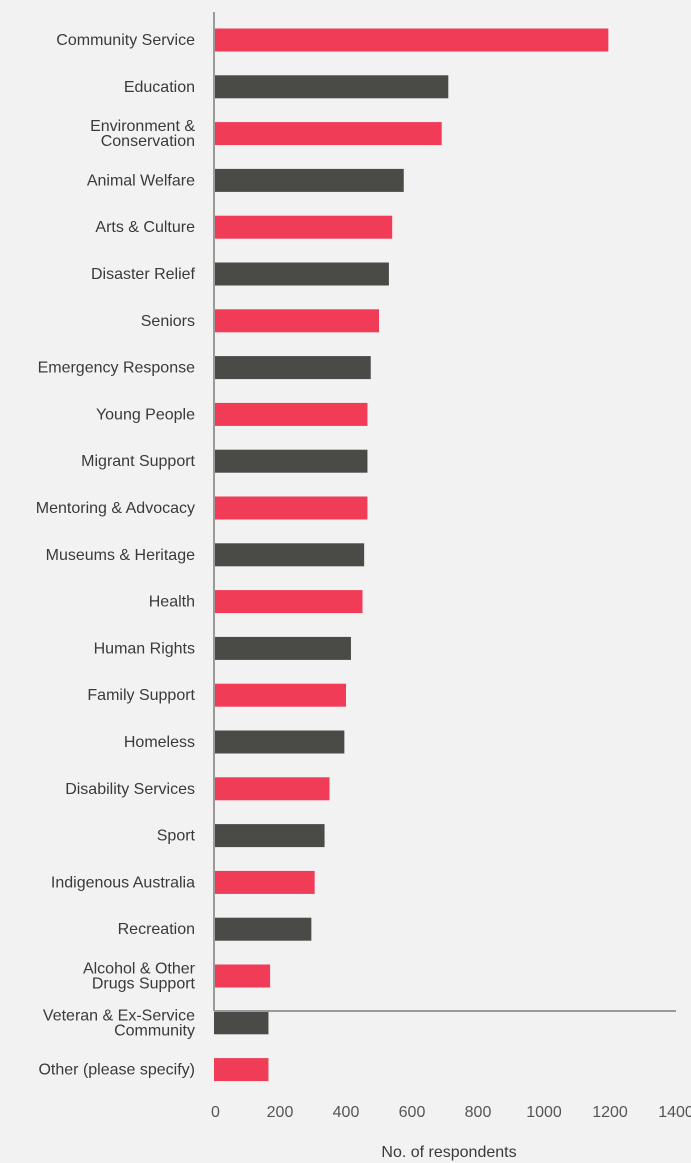 This screenshot has width=691, height=1163. Describe the element at coordinates (117, 368) in the screenshot. I see `category-label: Emergency Response` at that location.